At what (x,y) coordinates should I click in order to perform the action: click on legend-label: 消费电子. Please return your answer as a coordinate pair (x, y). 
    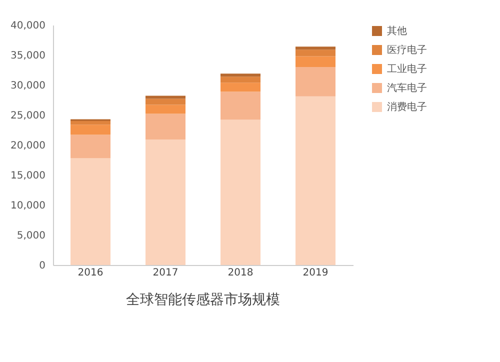
    Looking at the image, I should click on (407, 107).